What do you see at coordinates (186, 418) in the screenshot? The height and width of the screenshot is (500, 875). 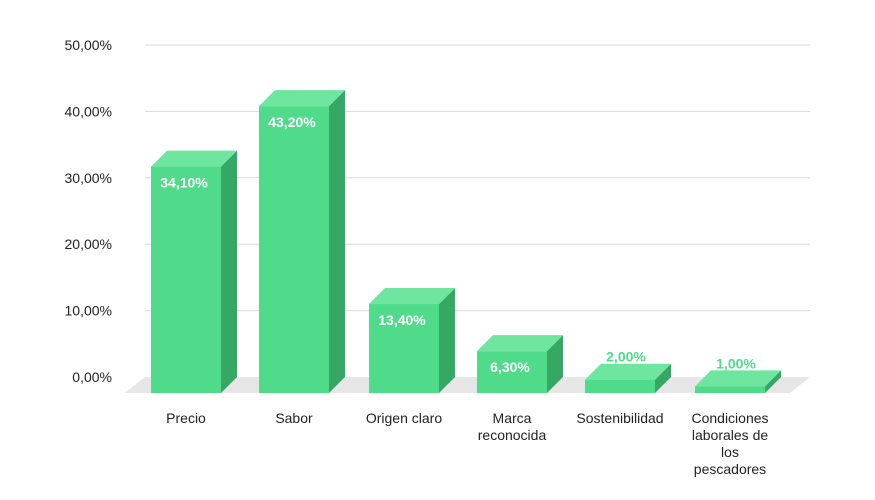 I see `x-category-label: Precio` at bounding box center [186, 418].